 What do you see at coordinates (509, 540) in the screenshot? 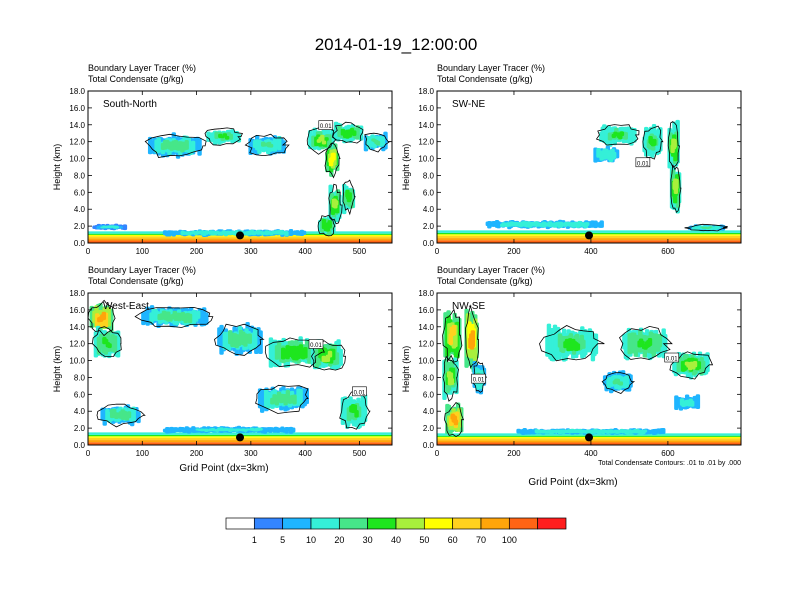
I see `colorbar-label: 100` at bounding box center [509, 540].